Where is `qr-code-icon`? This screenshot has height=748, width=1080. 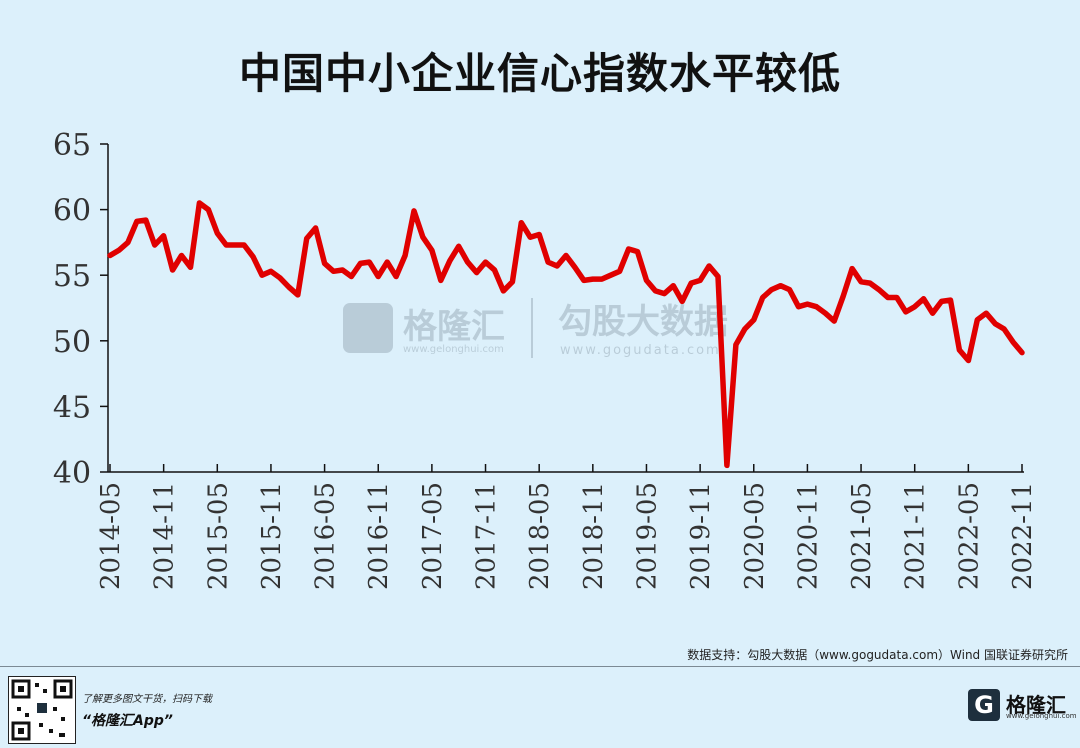
qr-code-icon is located at coordinates (42, 710).